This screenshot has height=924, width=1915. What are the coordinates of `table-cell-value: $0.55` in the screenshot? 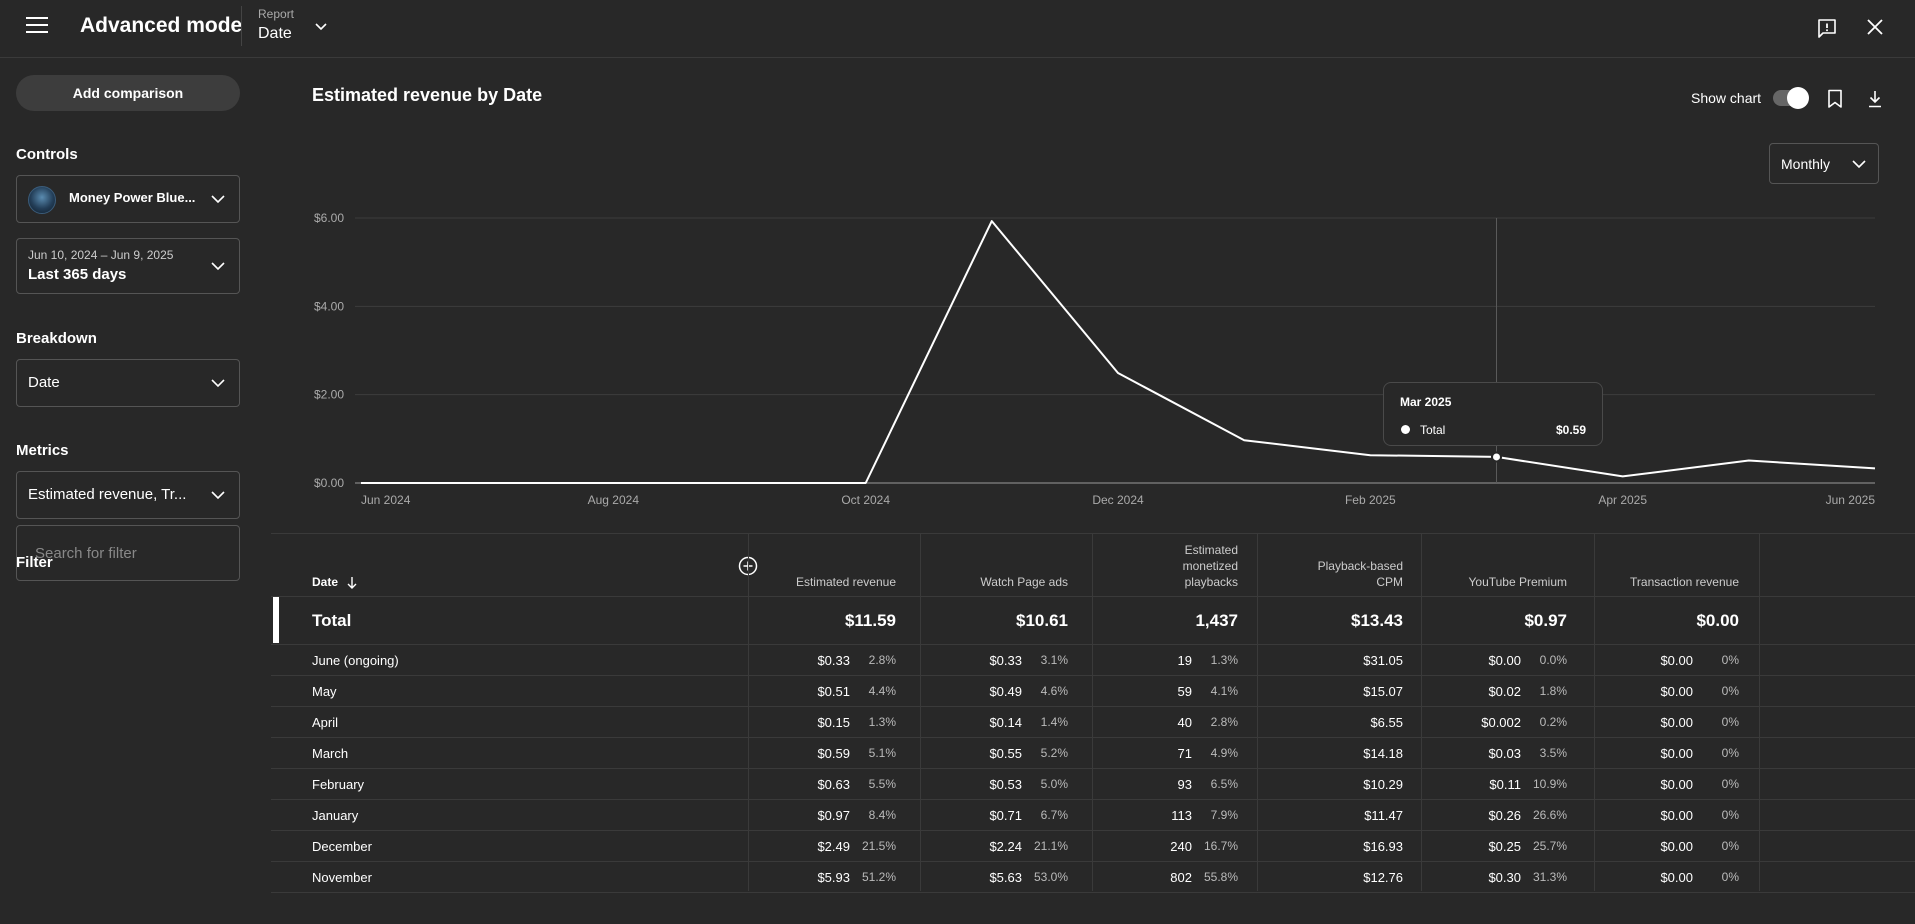 It's located at (1005, 753).